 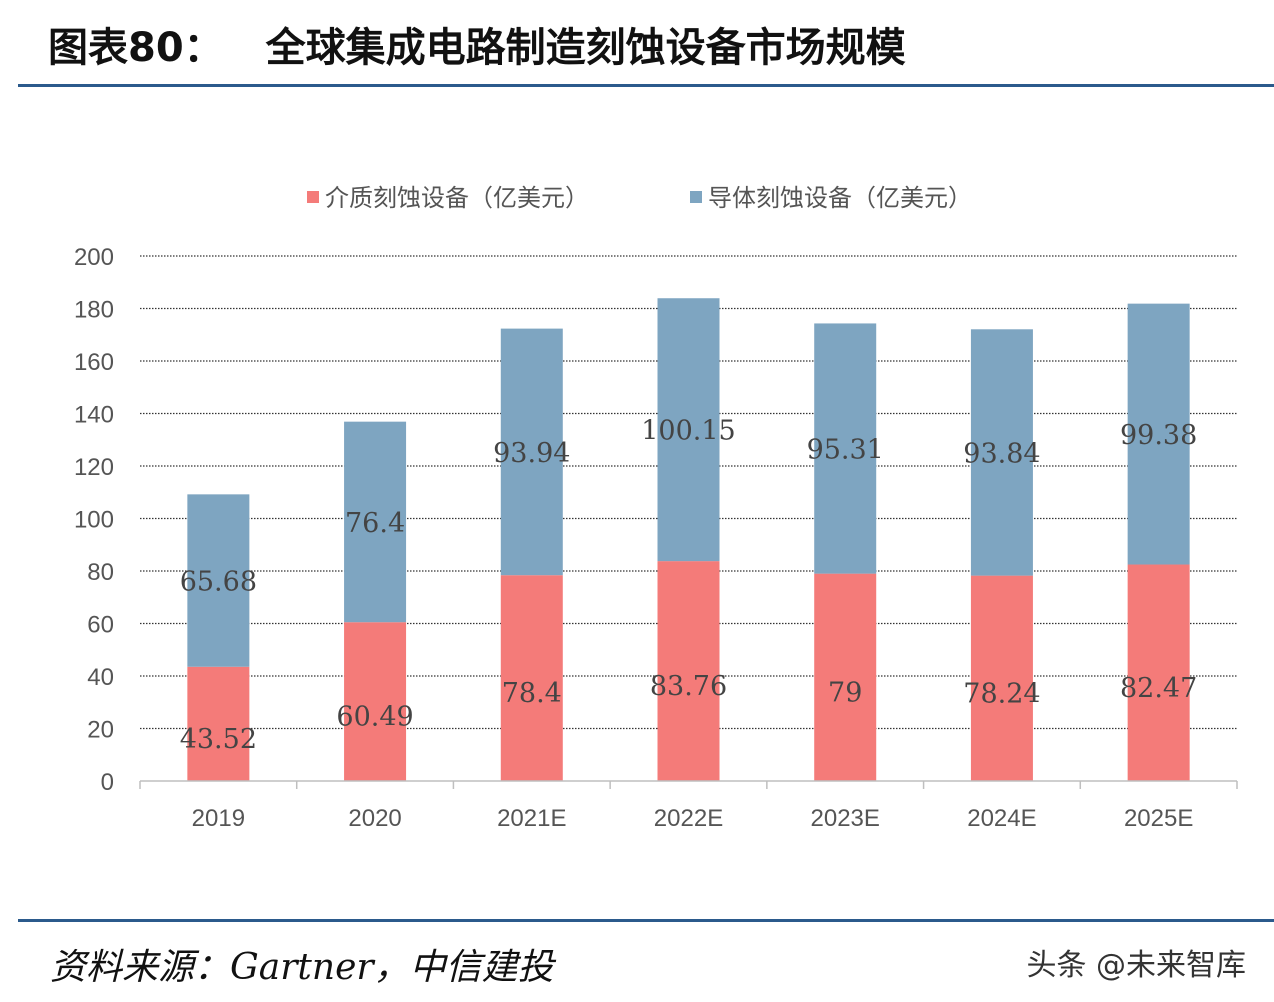 I want to click on data-label-conductor: 95.31, so click(x=845, y=450).